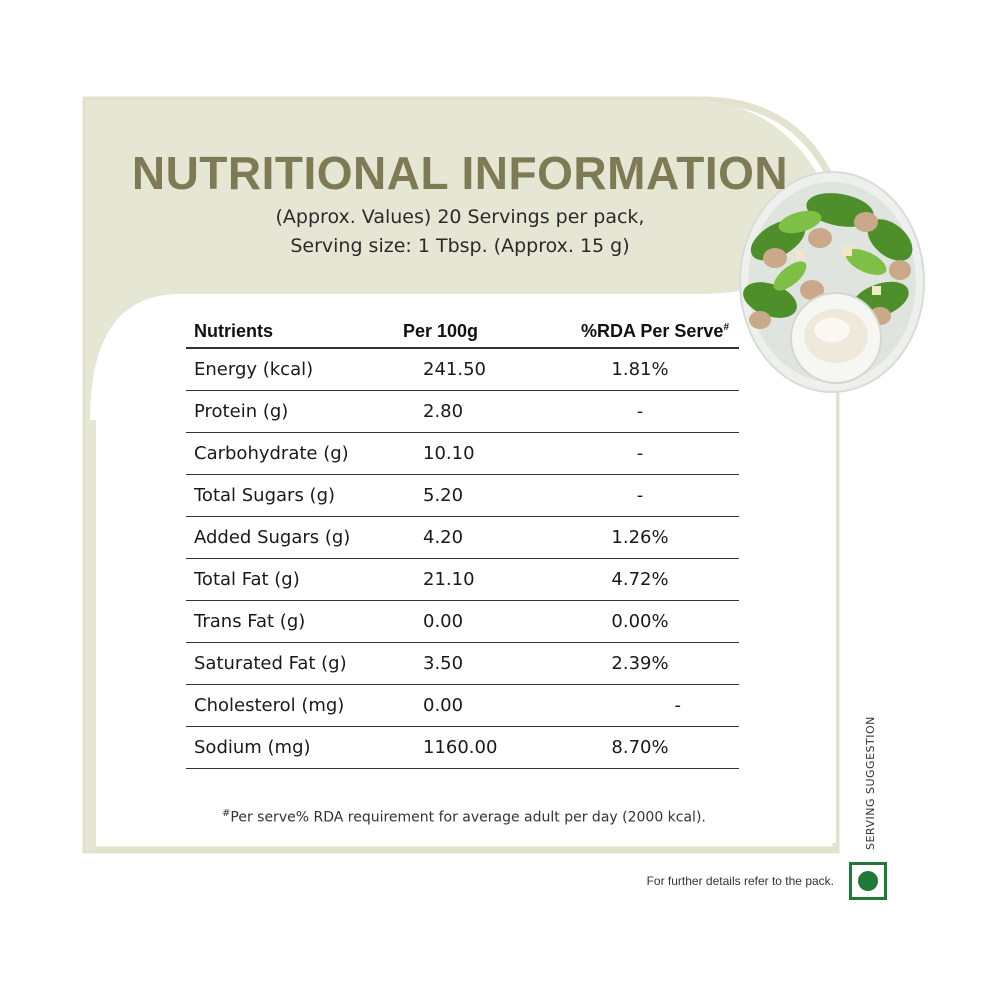 The width and height of the screenshot is (1000, 1000). What do you see at coordinates (460, 246) in the screenshot?
I see `subtitle-serving-size: Serving size: 1 Tbsp. (Approx. 15 g)` at bounding box center [460, 246].